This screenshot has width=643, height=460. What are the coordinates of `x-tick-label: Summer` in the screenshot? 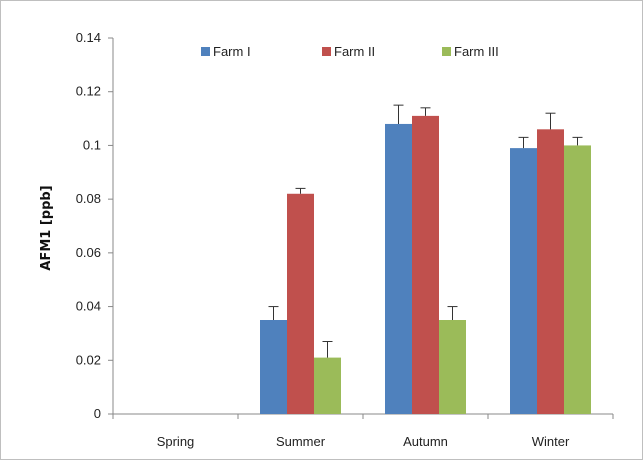 It's located at (301, 441).